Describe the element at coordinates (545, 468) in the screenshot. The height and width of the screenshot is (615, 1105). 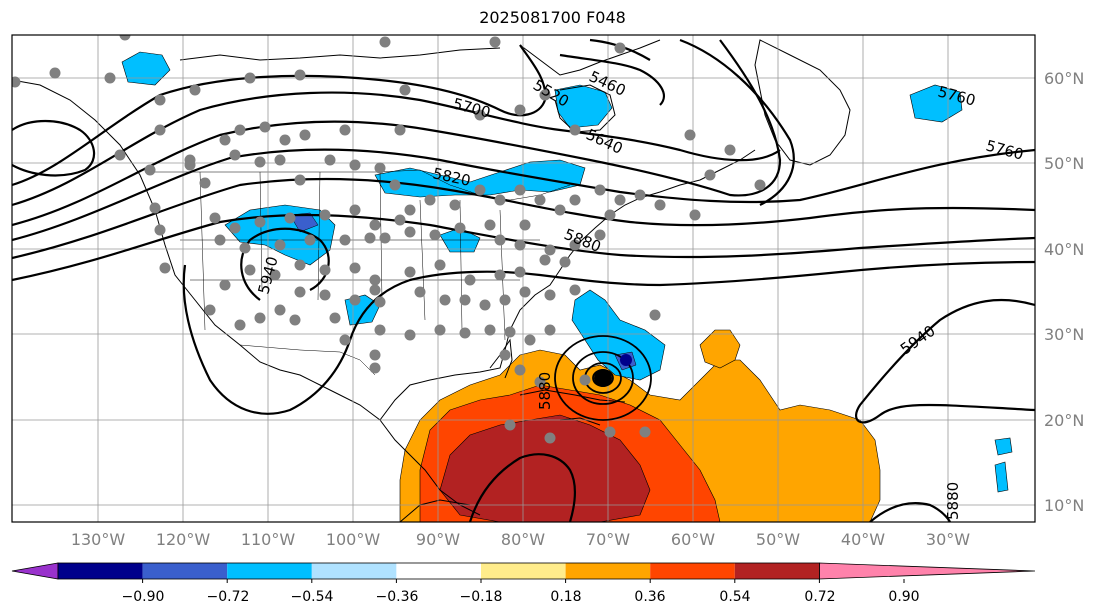
I see `anomaly-fill-red` at that location.